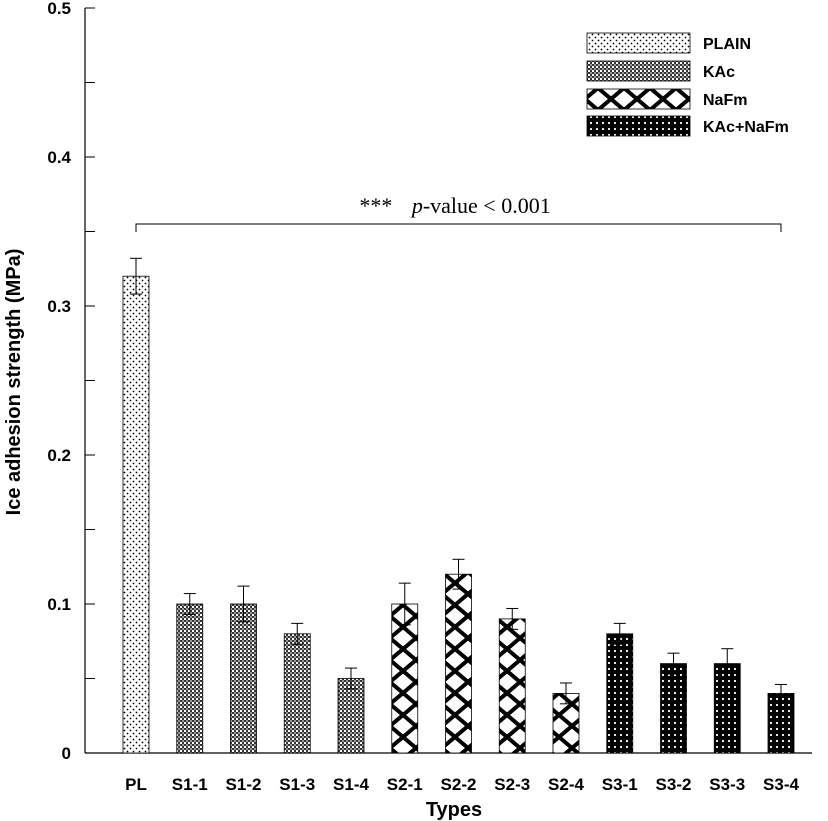 This screenshot has width=828, height=821. I want to click on y-axis-title: Ice adhesion strength (MPa), so click(14, 382).